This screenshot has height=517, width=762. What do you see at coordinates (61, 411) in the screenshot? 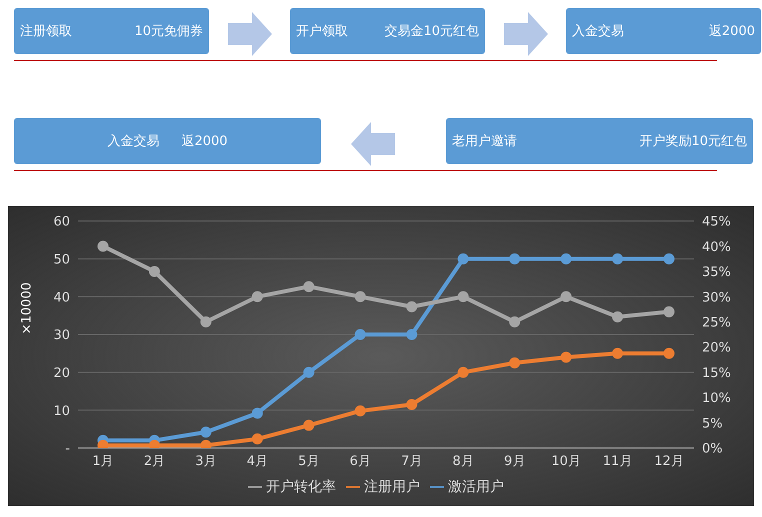
I see `y-tick-label: 10` at bounding box center [61, 411].